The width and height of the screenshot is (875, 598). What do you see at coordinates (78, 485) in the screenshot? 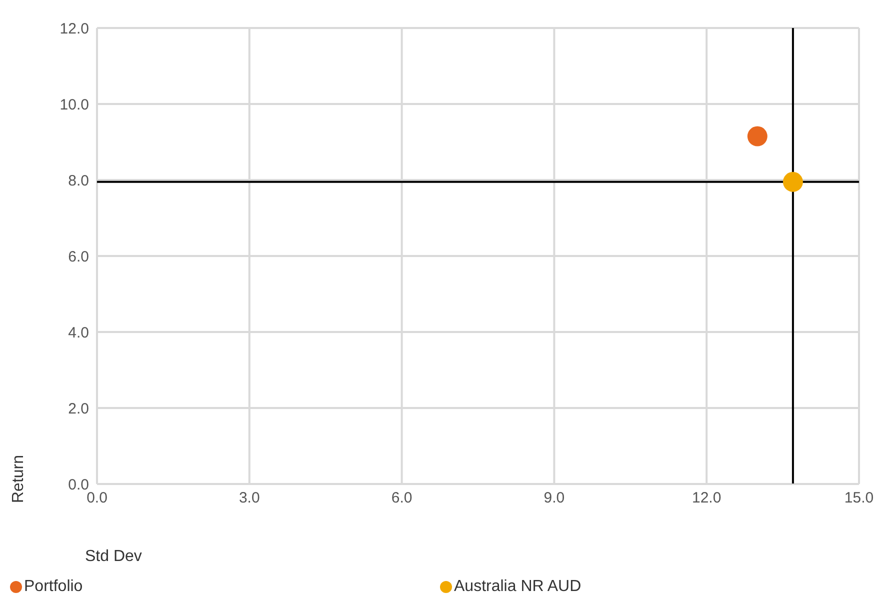
I see `y-tick-label: 0.0` at bounding box center [78, 485].